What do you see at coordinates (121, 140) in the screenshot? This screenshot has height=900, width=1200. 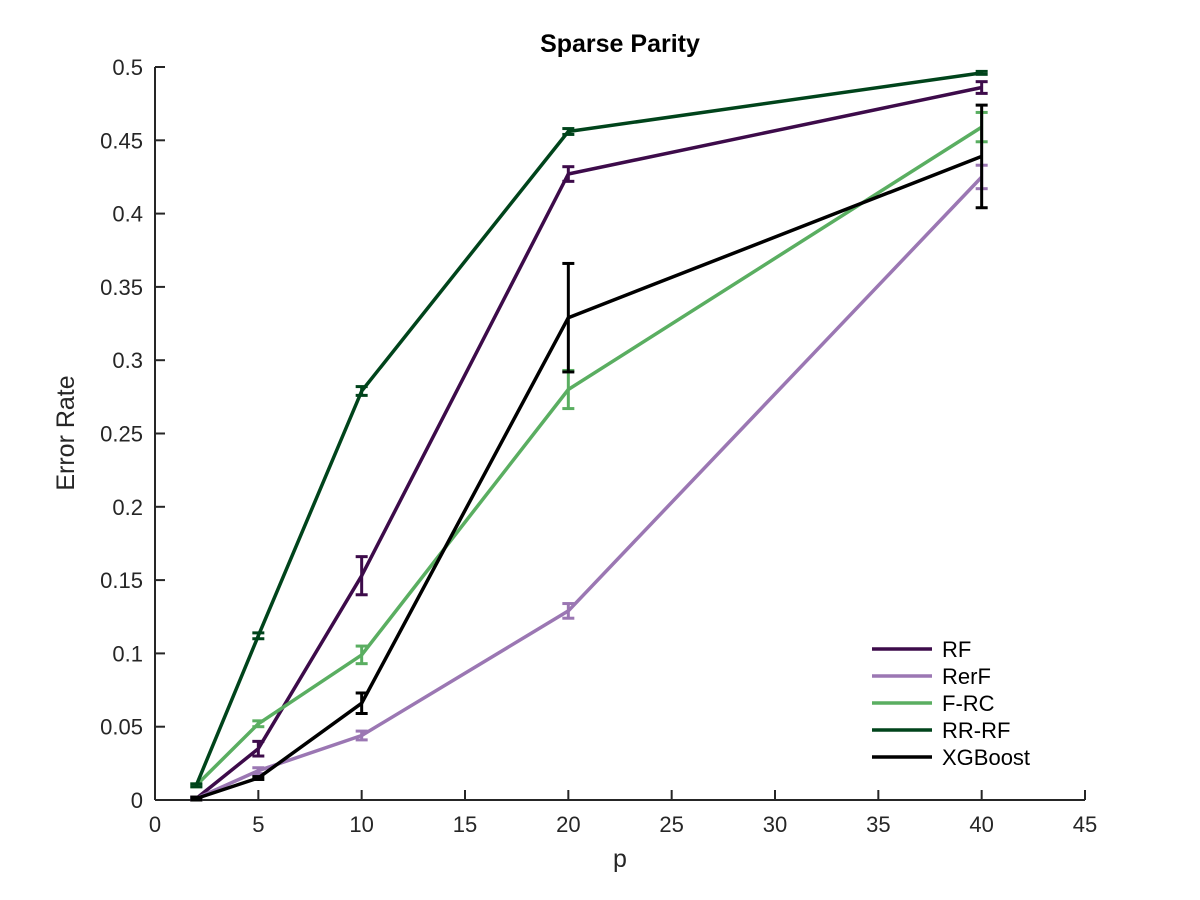 I see `y-tick-label: 0.45` at bounding box center [121, 140].